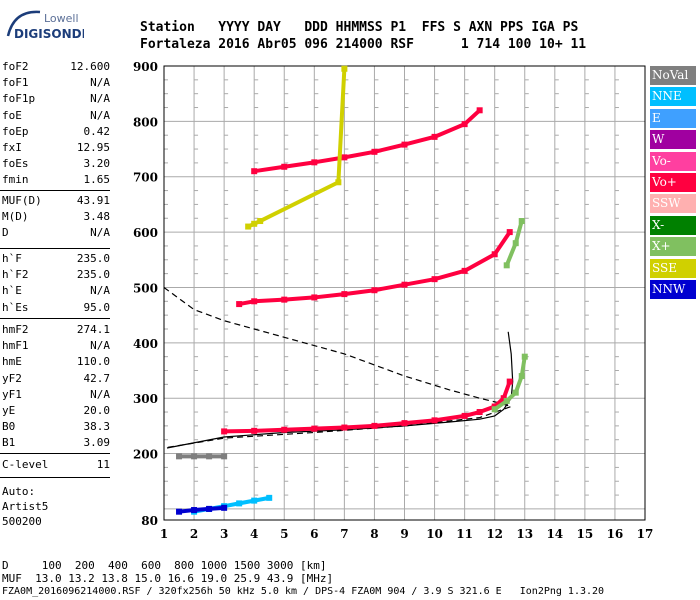 The width and height of the screenshot is (700, 600). Describe the element at coordinates (15, 83) in the screenshot. I see `param-name: foF1` at that location.